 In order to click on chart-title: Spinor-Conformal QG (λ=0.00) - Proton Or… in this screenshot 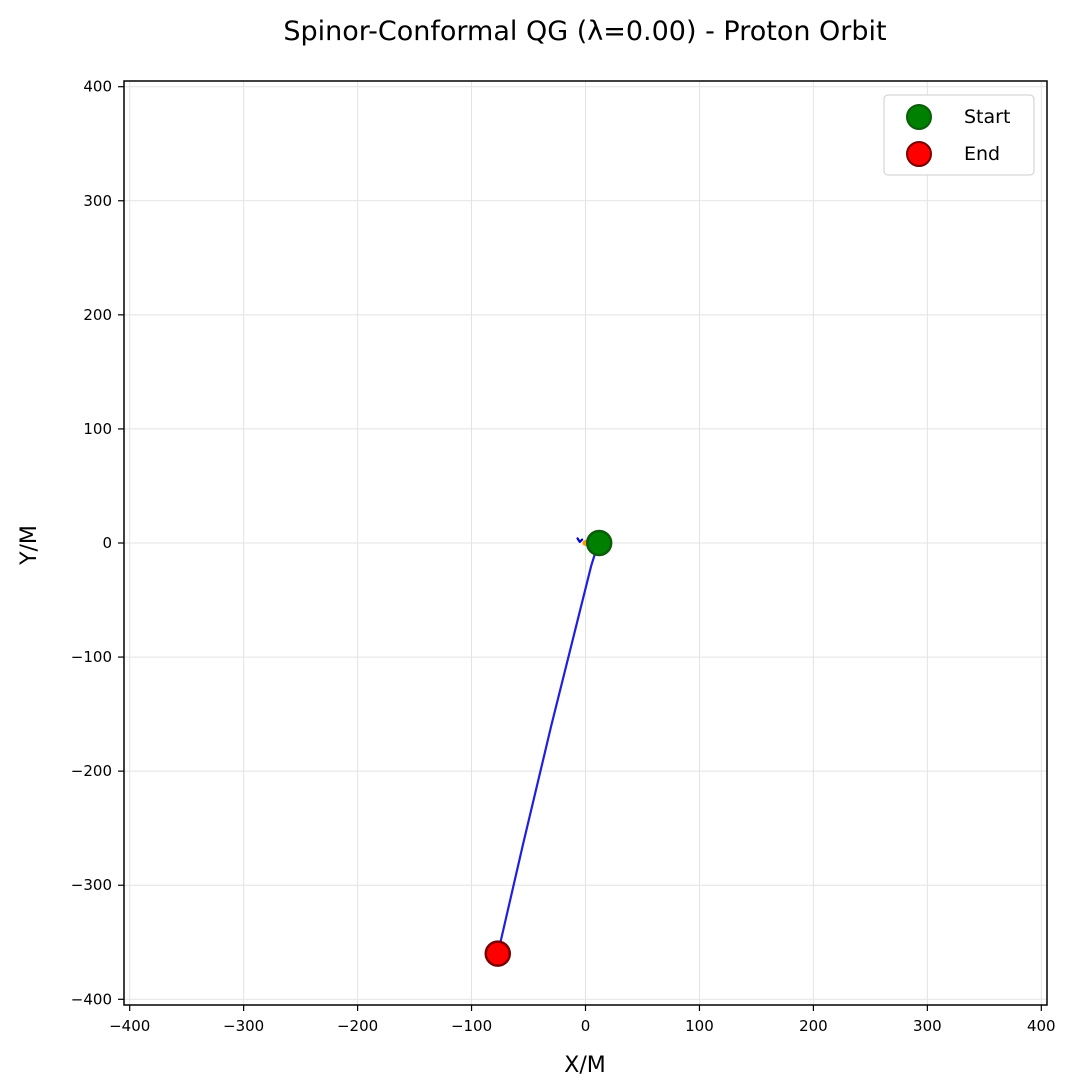, I will do `click(584, 31)`.